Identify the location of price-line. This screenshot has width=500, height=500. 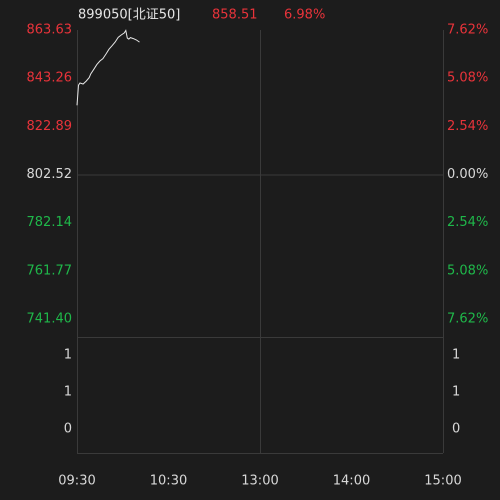
(108, 67).